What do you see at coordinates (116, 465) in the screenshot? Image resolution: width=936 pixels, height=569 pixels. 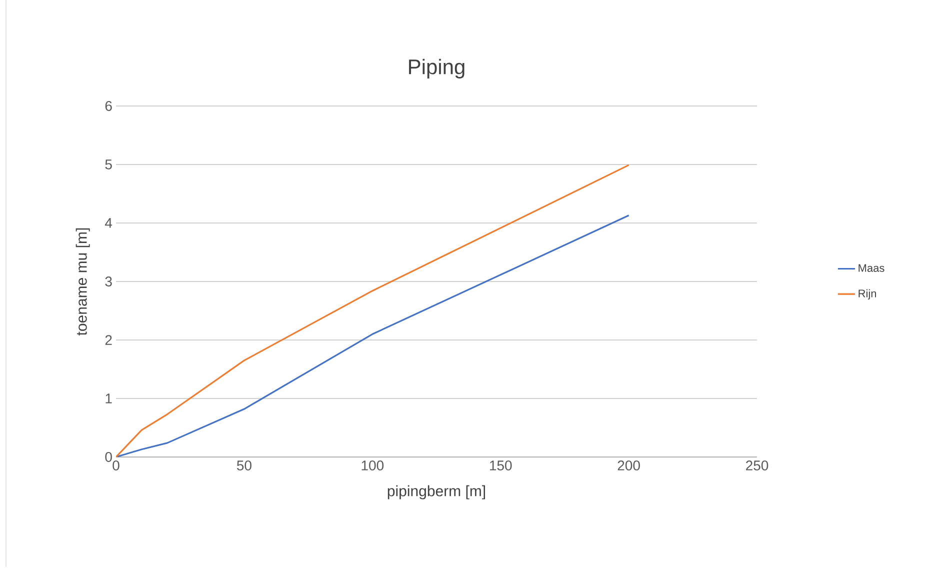 I see `x-tick-label: 0` at bounding box center [116, 465].